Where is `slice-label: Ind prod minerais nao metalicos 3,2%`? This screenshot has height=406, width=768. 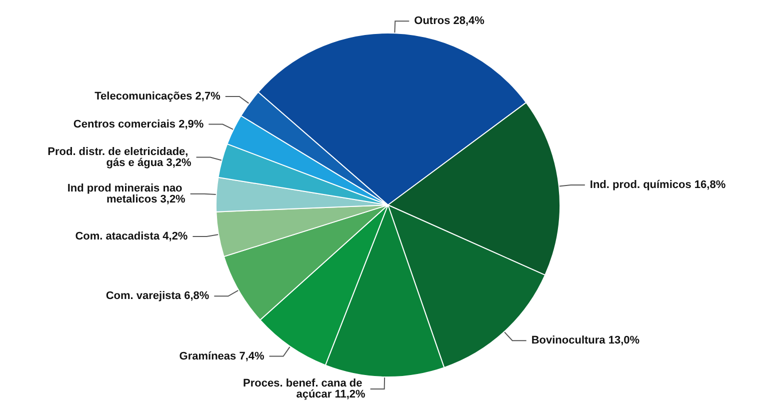 slice-label: Ind prod minerais nao metalicos 3,2% is located at coordinates (126, 194).